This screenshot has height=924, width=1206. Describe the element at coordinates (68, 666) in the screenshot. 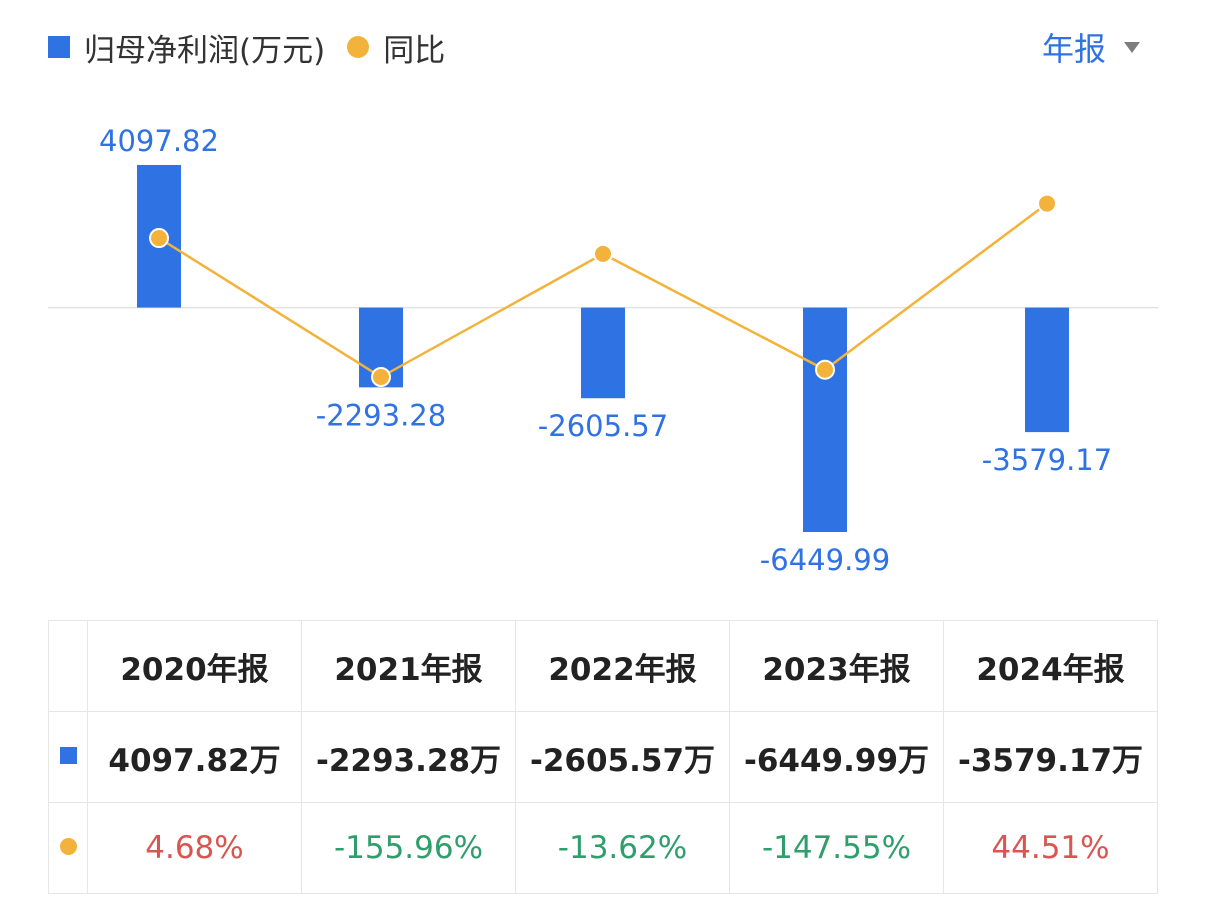

I see `table-corner-cell` at that location.